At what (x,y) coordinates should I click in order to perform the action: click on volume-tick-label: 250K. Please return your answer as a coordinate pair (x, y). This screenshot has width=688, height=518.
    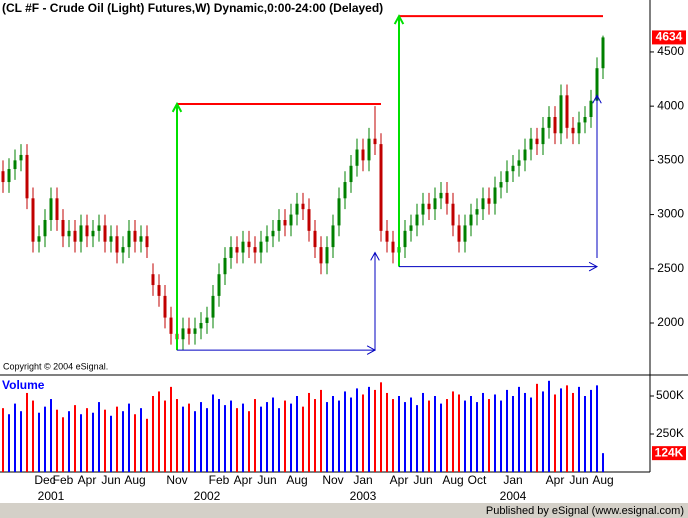
    Looking at the image, I should click on (670, 433).